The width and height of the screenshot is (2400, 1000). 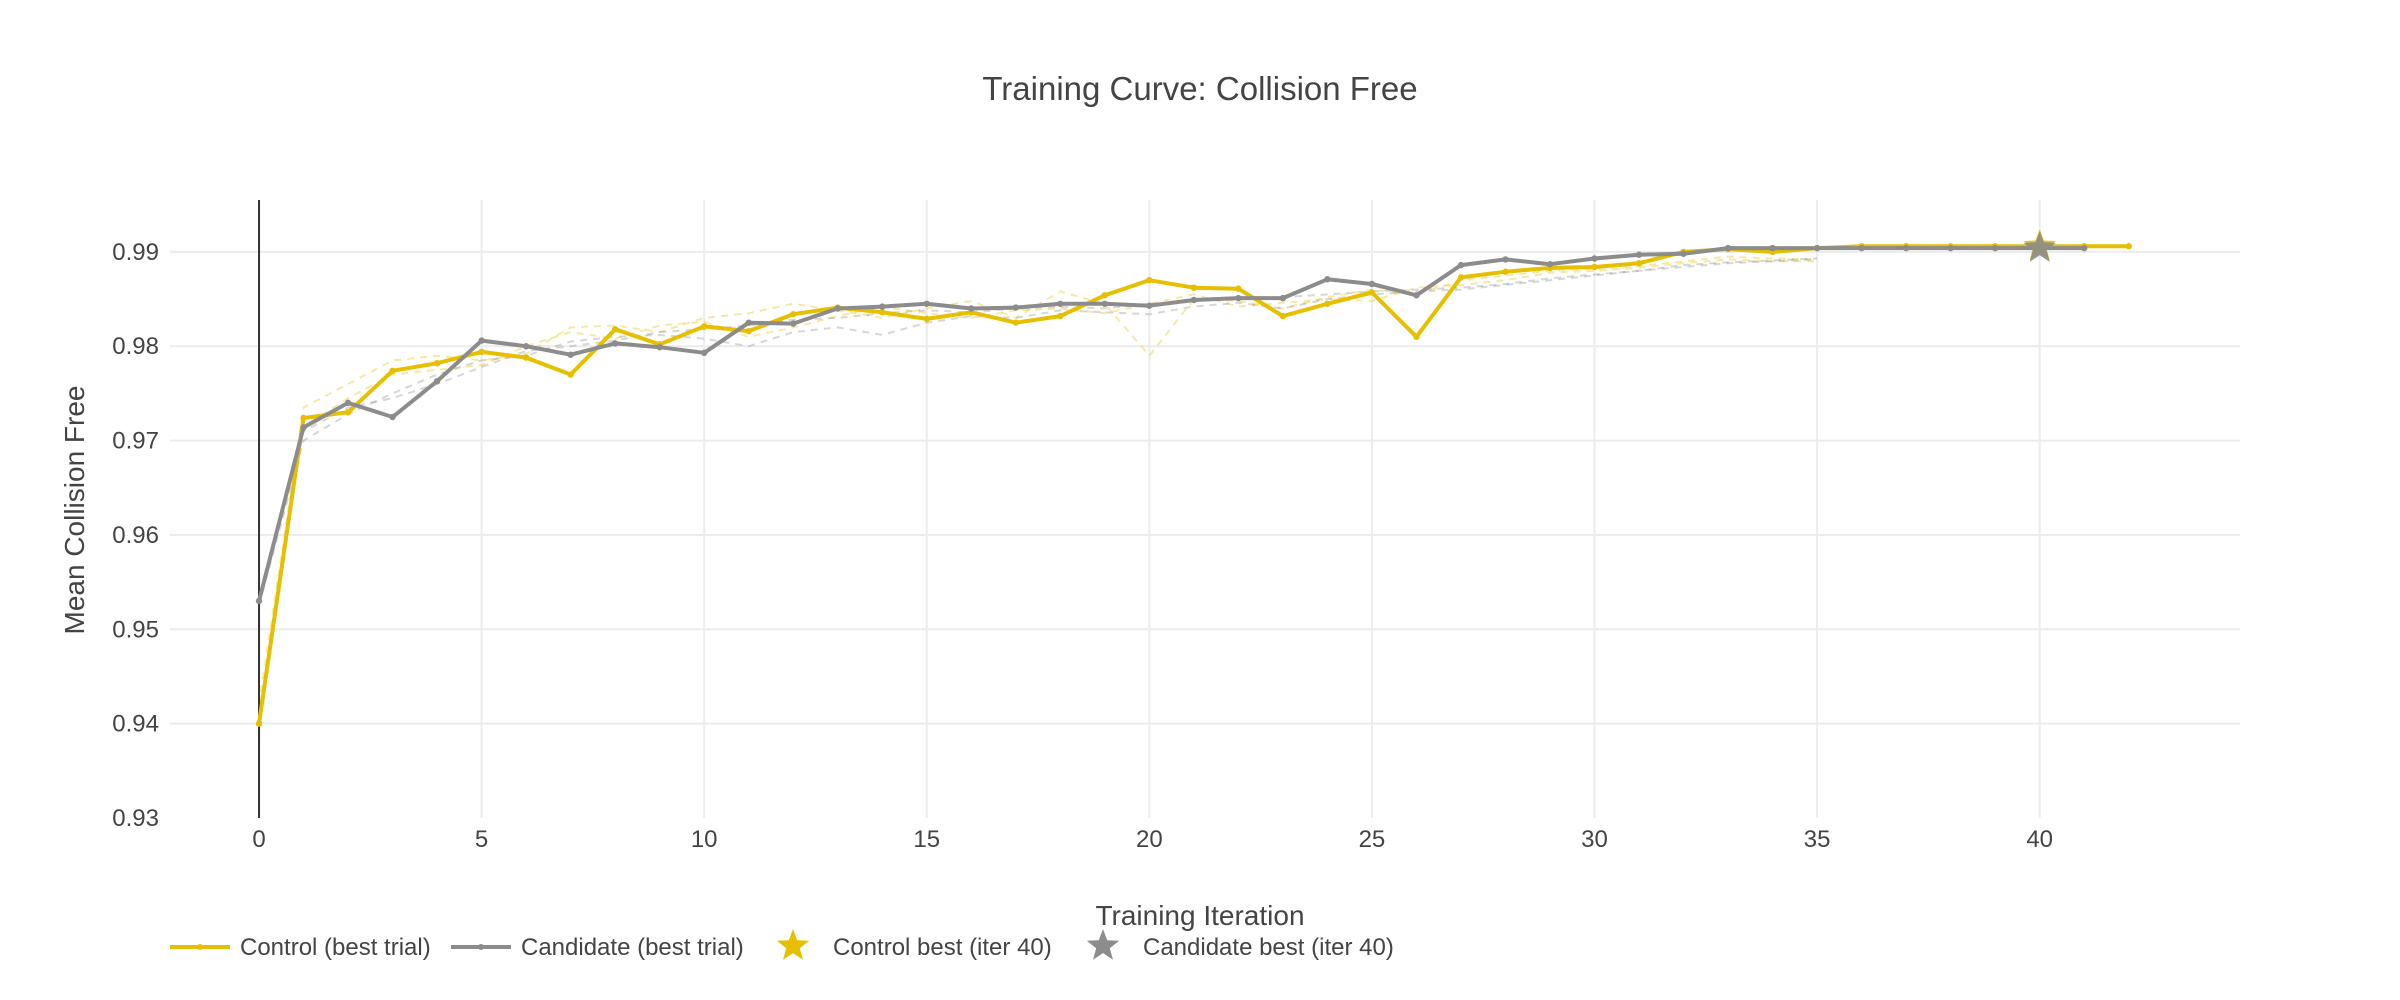 What do you see at coordinates (1268, 947) in the screenshot?
I see `legend-label-candidate-best: Candidate best (iter 40)` at bounding box center [1268, 947].